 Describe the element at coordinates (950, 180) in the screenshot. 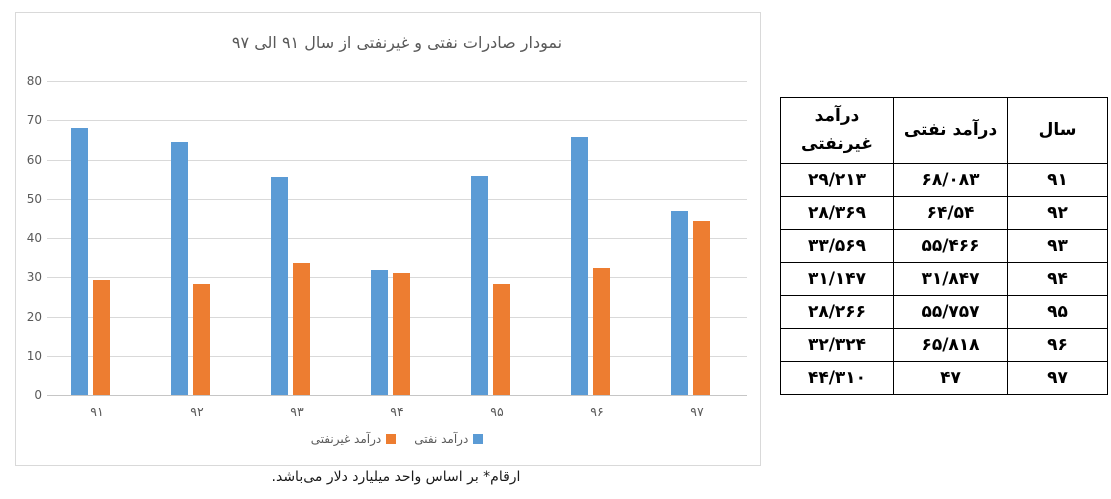

I see `table-cell-oil: ۶۸/۰۸۳` at that location.